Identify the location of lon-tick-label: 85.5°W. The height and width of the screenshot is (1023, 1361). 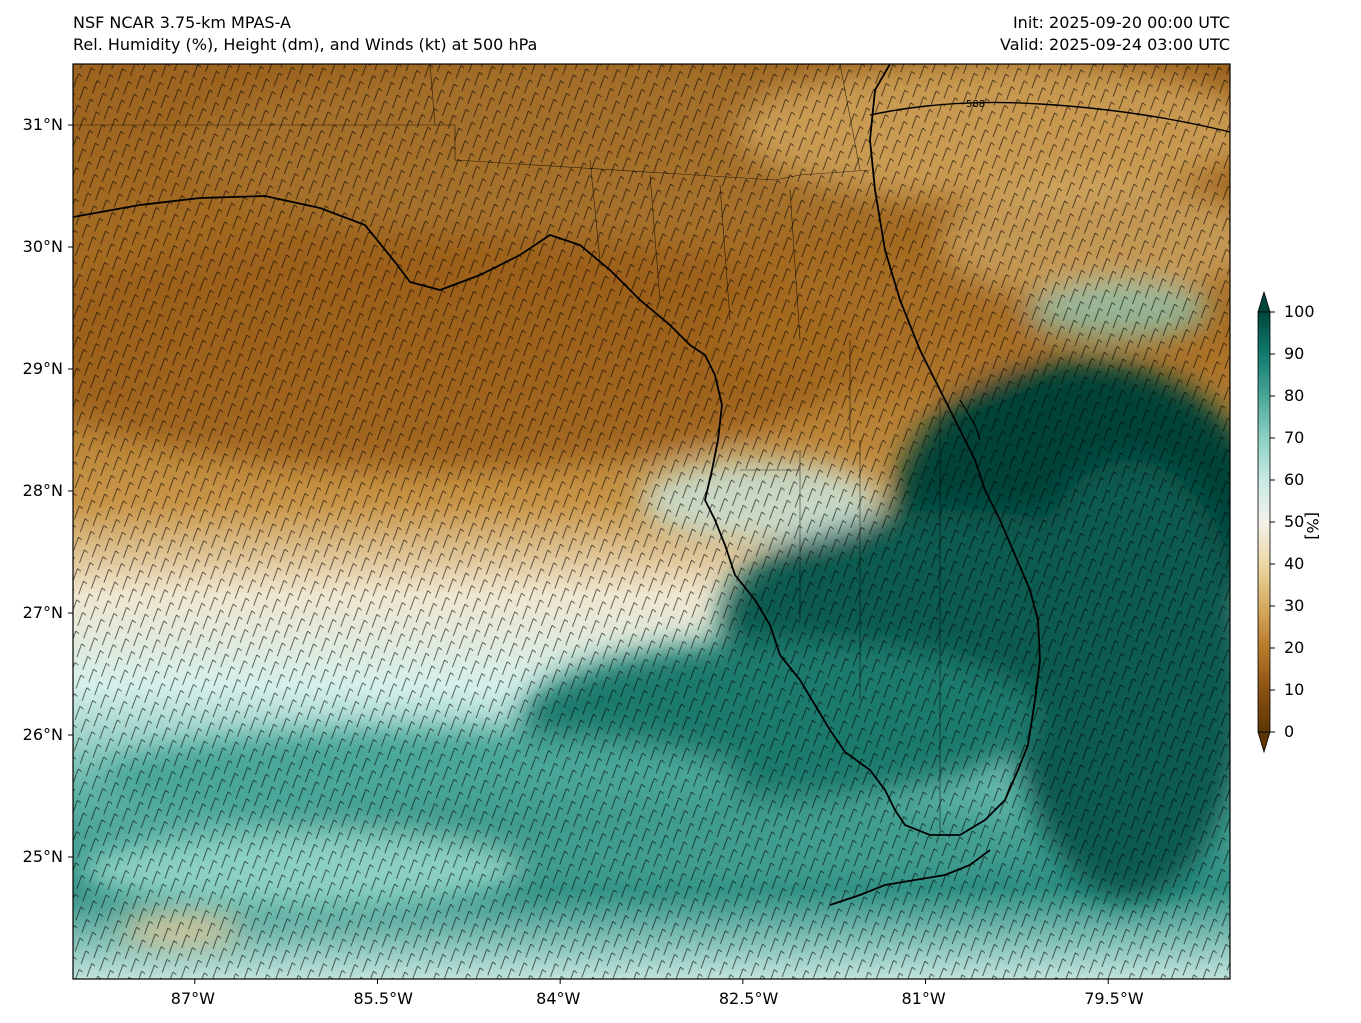
(383, 998).